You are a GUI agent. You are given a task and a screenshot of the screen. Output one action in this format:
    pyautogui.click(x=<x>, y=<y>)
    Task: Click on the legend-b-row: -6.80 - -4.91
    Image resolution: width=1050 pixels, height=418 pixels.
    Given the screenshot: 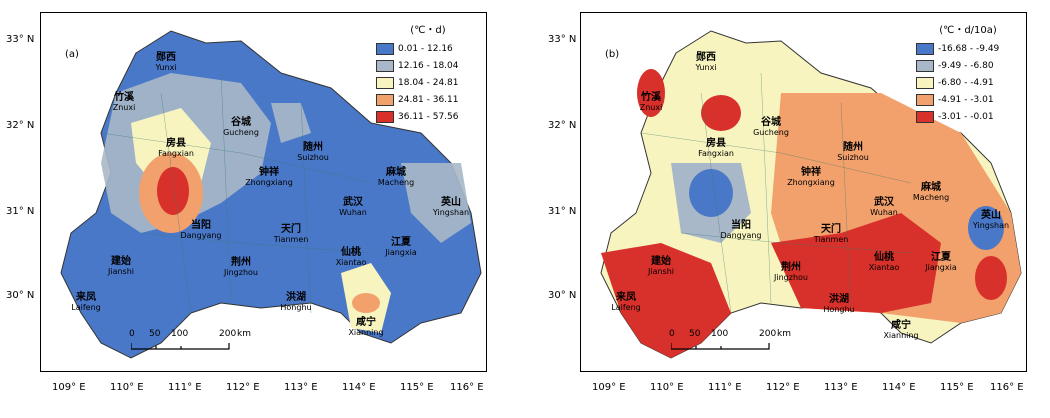 What is the action you would take?
    pyautogui.click(x=968, y=82)
    